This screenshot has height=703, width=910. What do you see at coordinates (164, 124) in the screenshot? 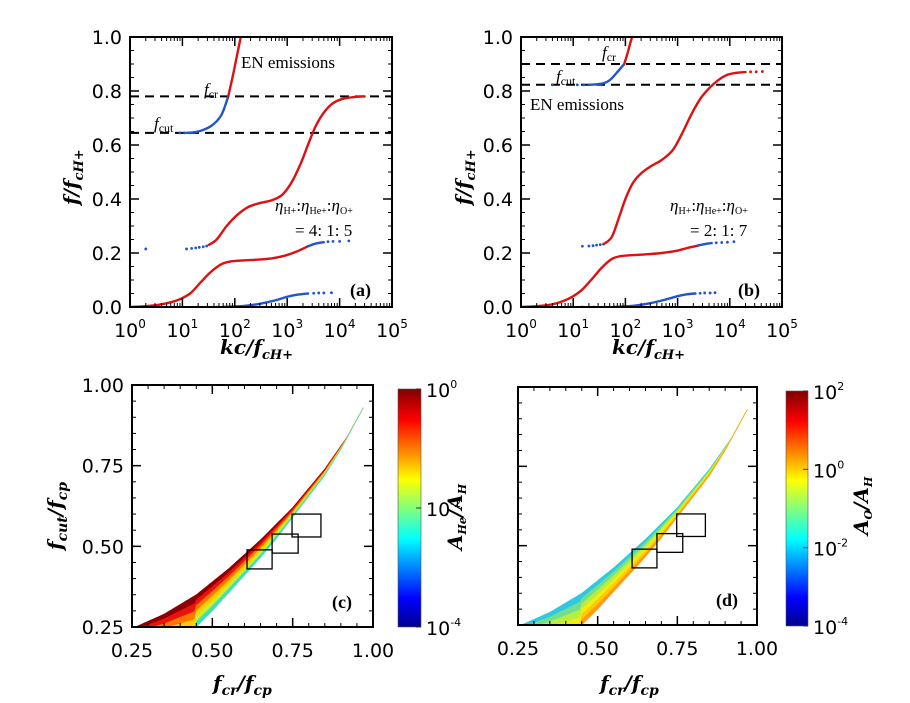
I see `panel-a-fcut-label: fcut` at bounding box center [164, 124].